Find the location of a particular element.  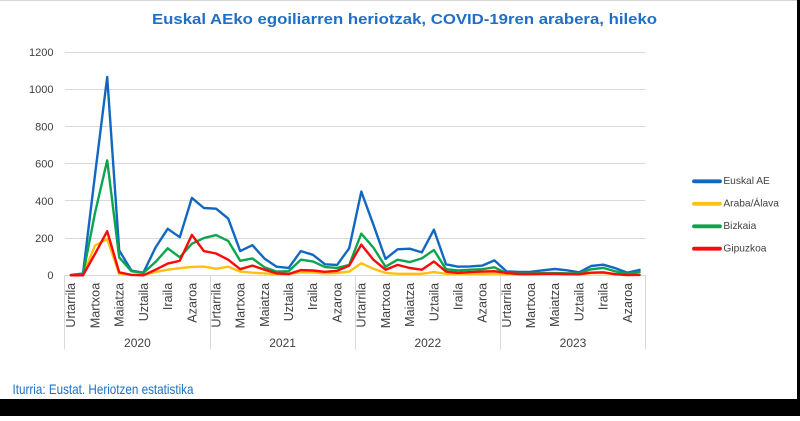

svg-text: 600 is located at coordinates (44, 165).